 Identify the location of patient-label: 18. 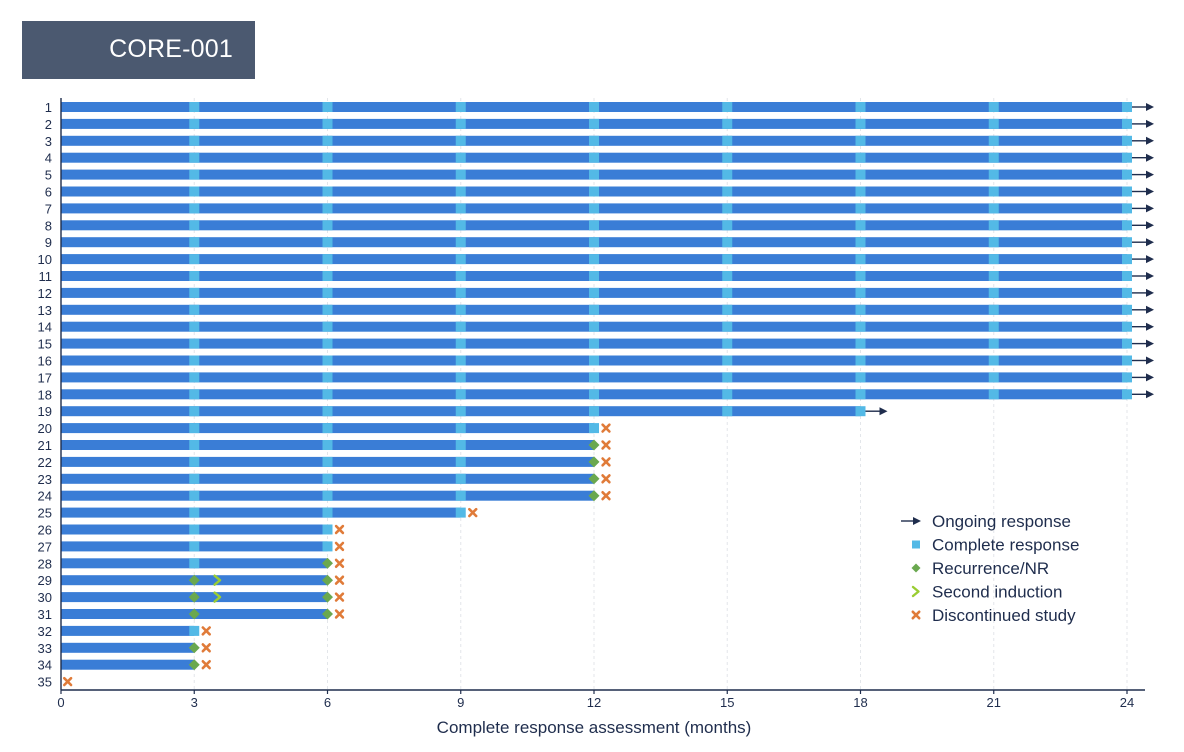
(45, 394).